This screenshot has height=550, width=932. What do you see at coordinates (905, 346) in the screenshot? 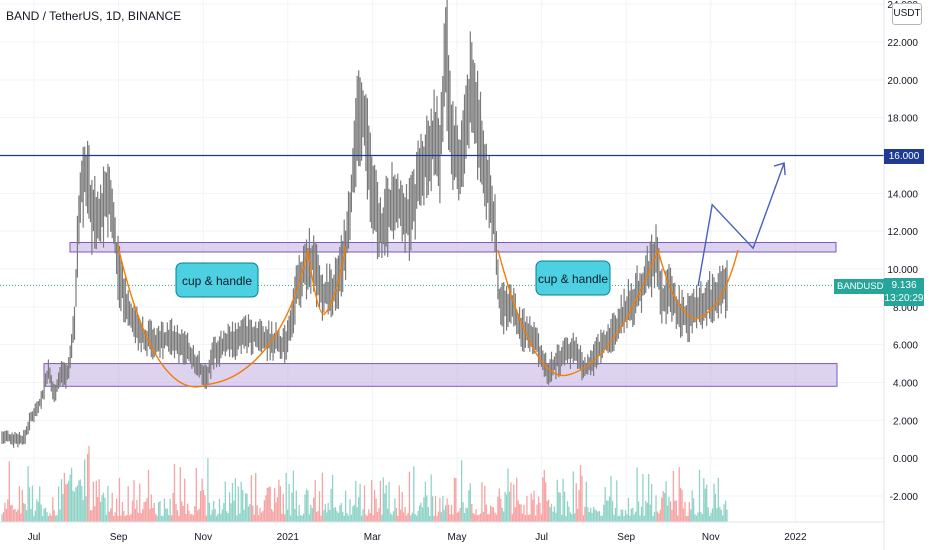
I see `y-tick-label: 6.000` at bounding box center [905, 346].